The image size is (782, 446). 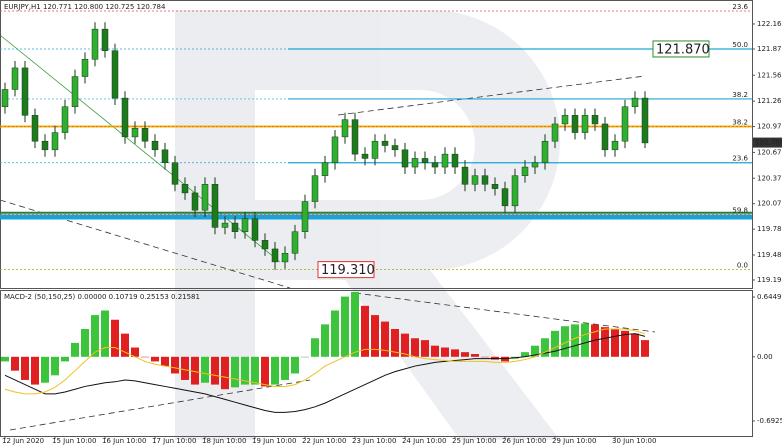 What do you see at coordinates (681, 49) in the screenshot?
I see `annotation-box` at bounding box center [681, 49].